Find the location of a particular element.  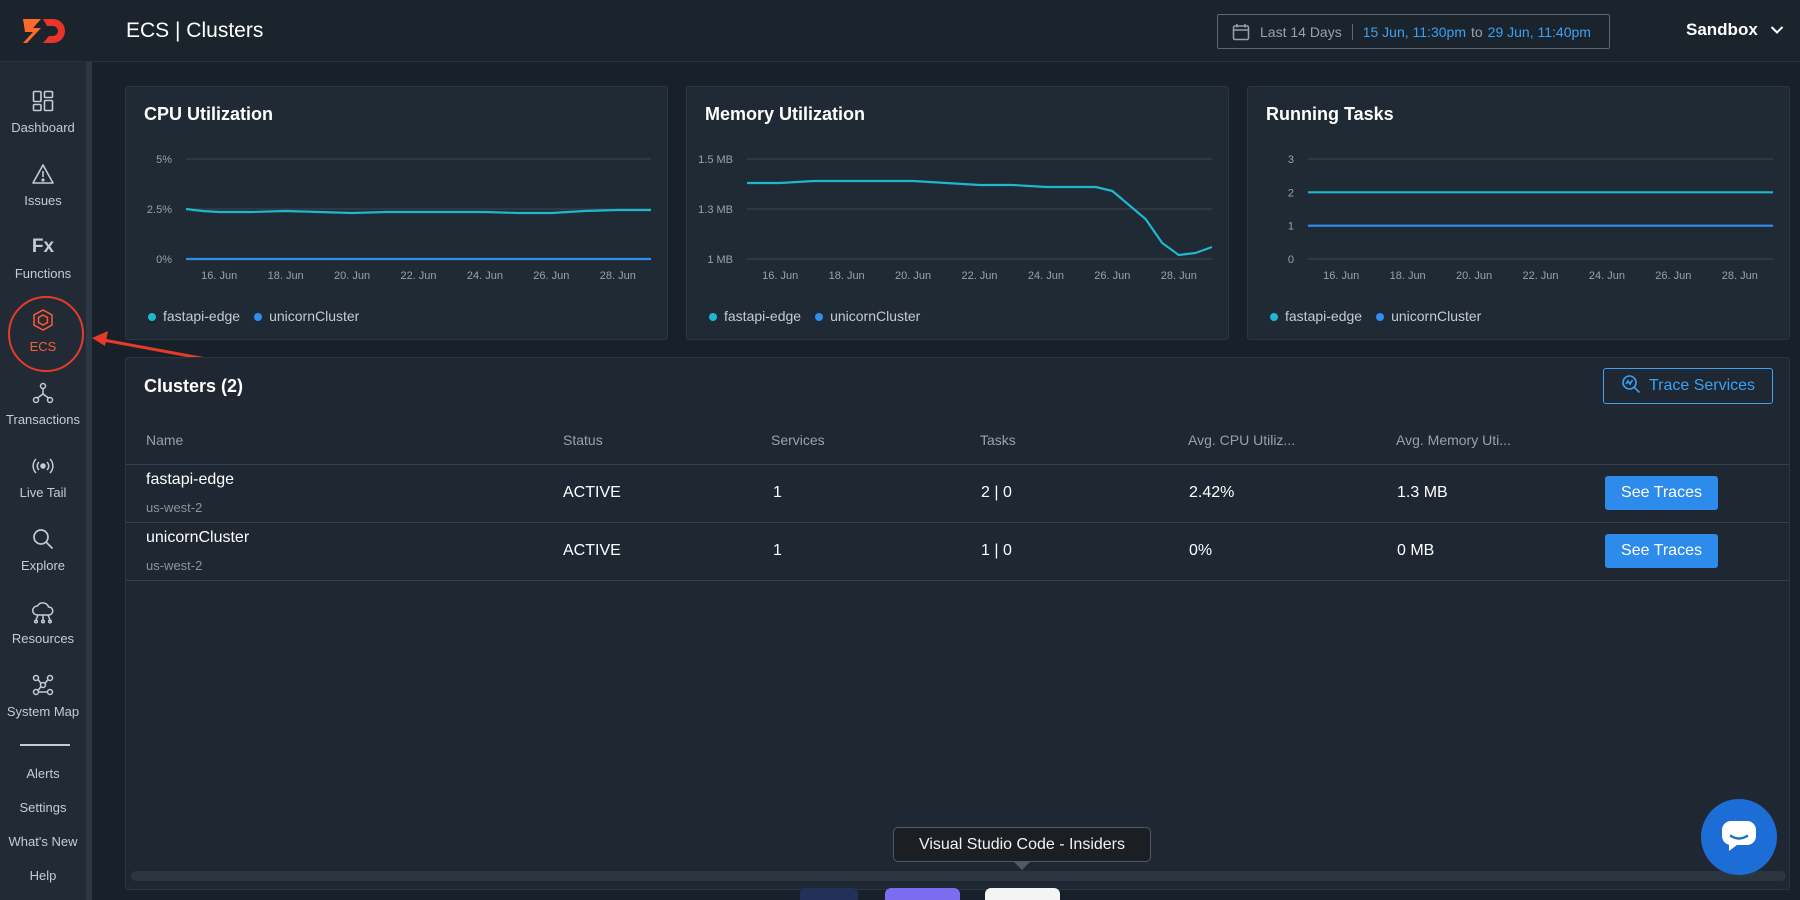

y-tick-label: 1 is located at coordinates (1291, 227).